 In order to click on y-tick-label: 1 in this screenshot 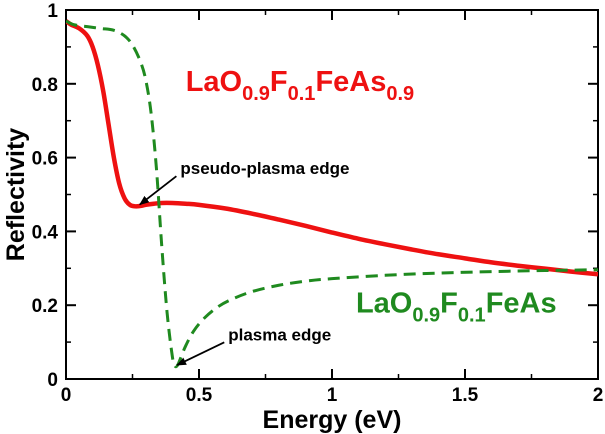, I will do `click(52, 11)`.